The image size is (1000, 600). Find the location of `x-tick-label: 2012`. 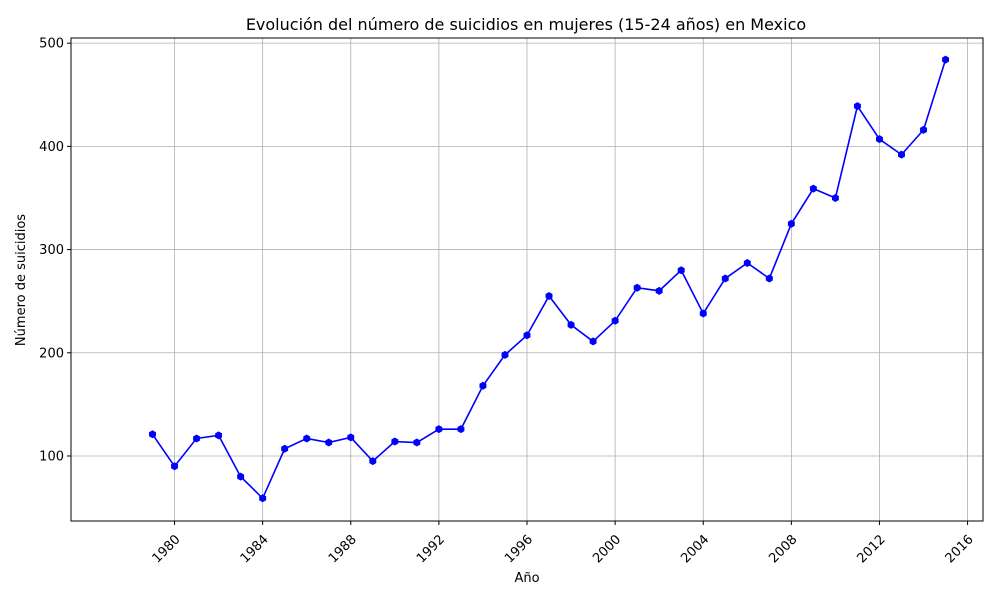

x-tick-label: 2012 is located at coordinates (872, 549).